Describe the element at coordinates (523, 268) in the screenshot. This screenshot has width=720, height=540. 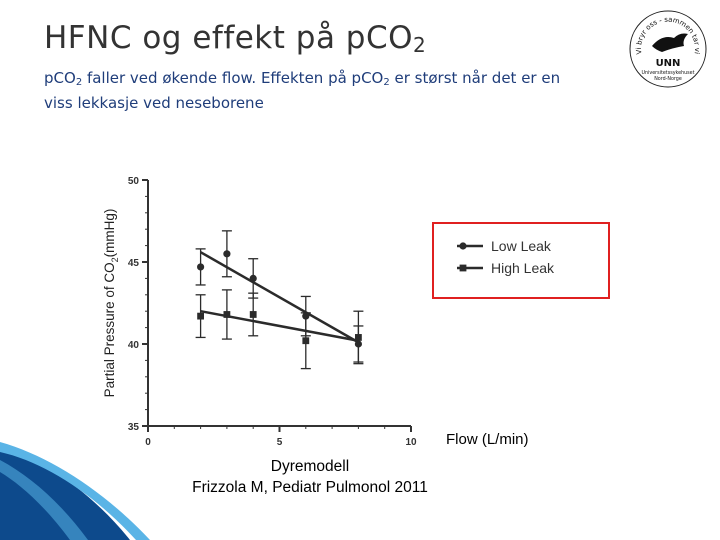
I see `legend-label: High Leak` at that location.